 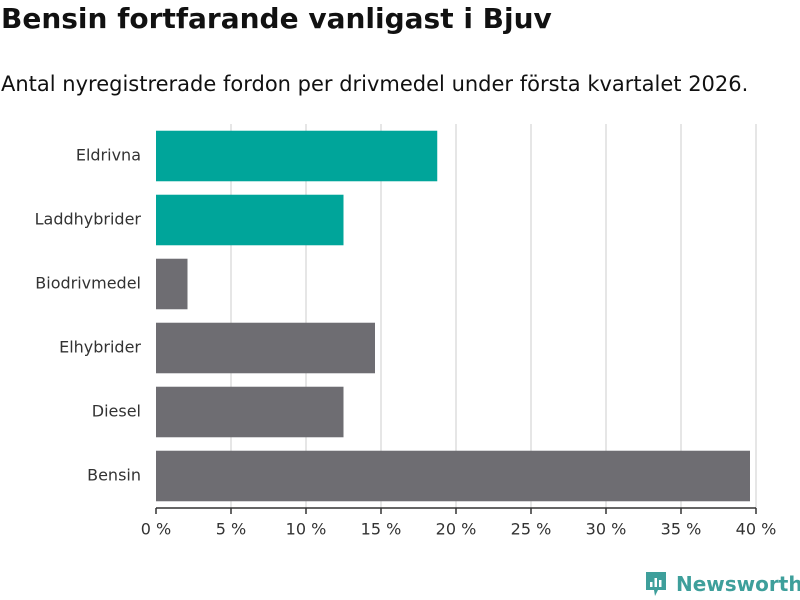 I want to click on newsworthy-logo-icon, so click(x=656, y=584).